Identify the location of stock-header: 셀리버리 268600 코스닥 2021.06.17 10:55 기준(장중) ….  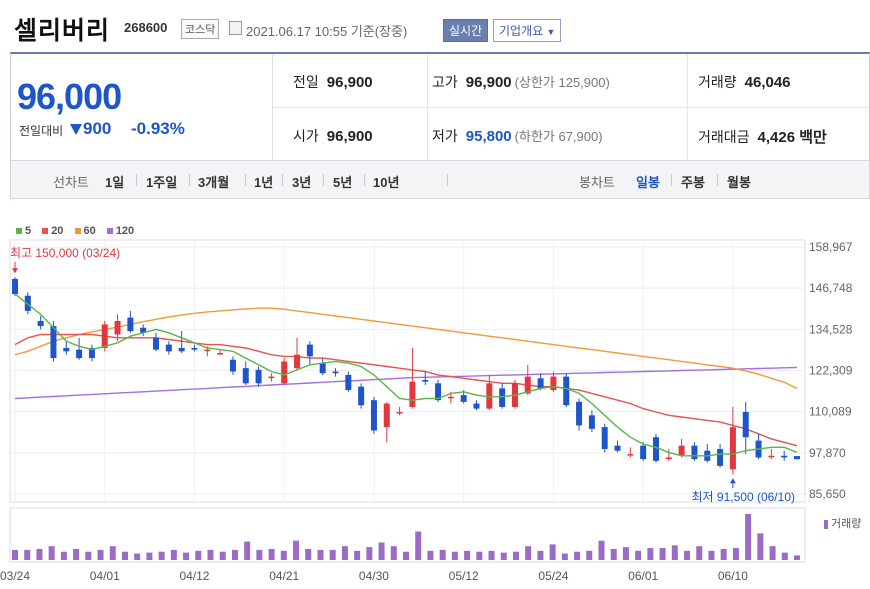
(435, 22).